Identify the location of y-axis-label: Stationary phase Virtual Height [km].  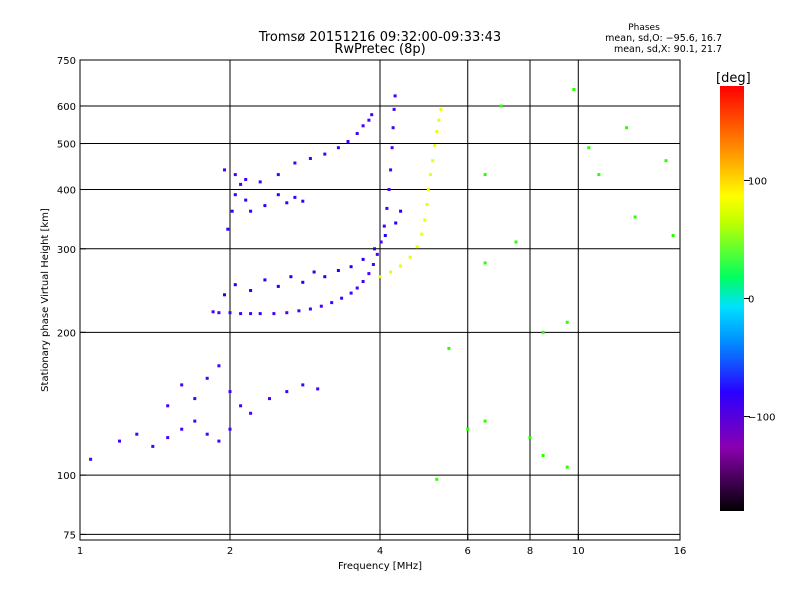
(45, 300).